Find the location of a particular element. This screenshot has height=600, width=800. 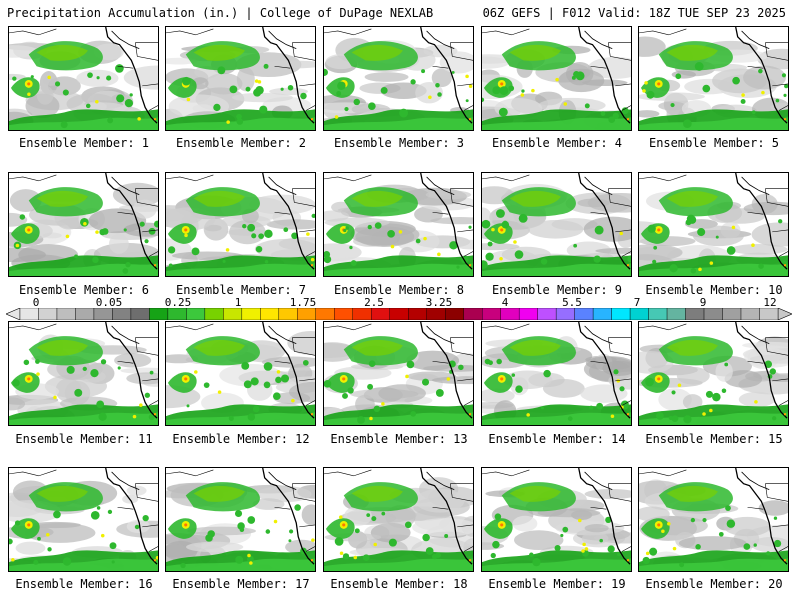

colorbar-tick-label: 7 is located at coordinates (637, 302).